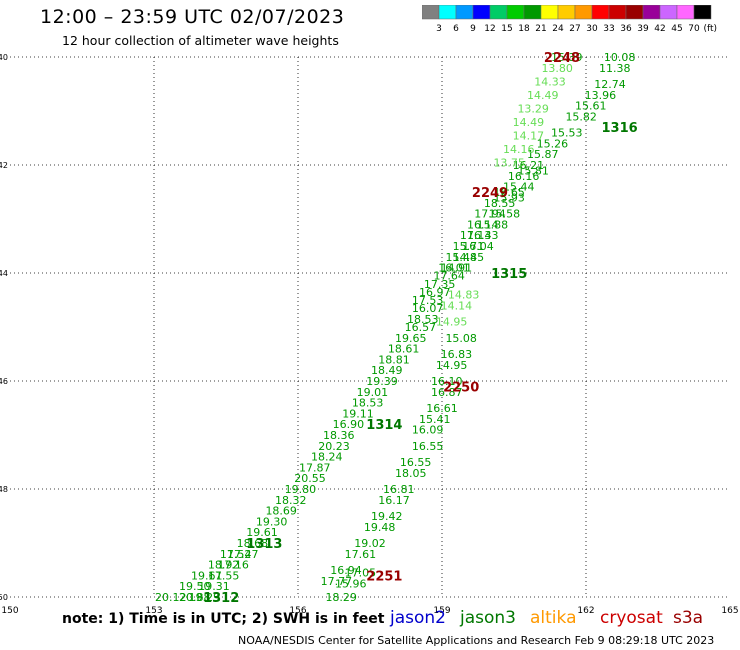  What do you see at coordinates (4, 165) in the screenshot?
I see `y-tick-label: -42` at bounding box center [4, 165].